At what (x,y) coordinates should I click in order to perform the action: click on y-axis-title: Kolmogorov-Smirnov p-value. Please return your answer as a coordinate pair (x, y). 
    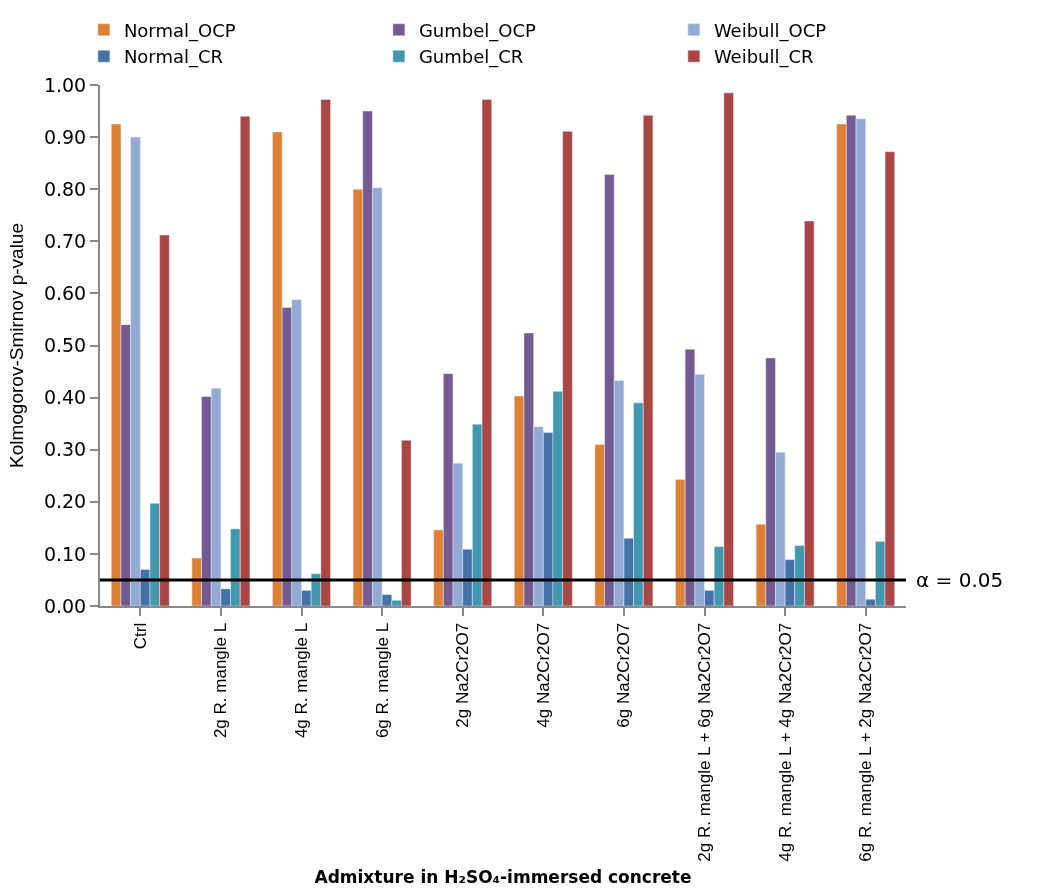
    Looking at the image, I should click on (17, 345).